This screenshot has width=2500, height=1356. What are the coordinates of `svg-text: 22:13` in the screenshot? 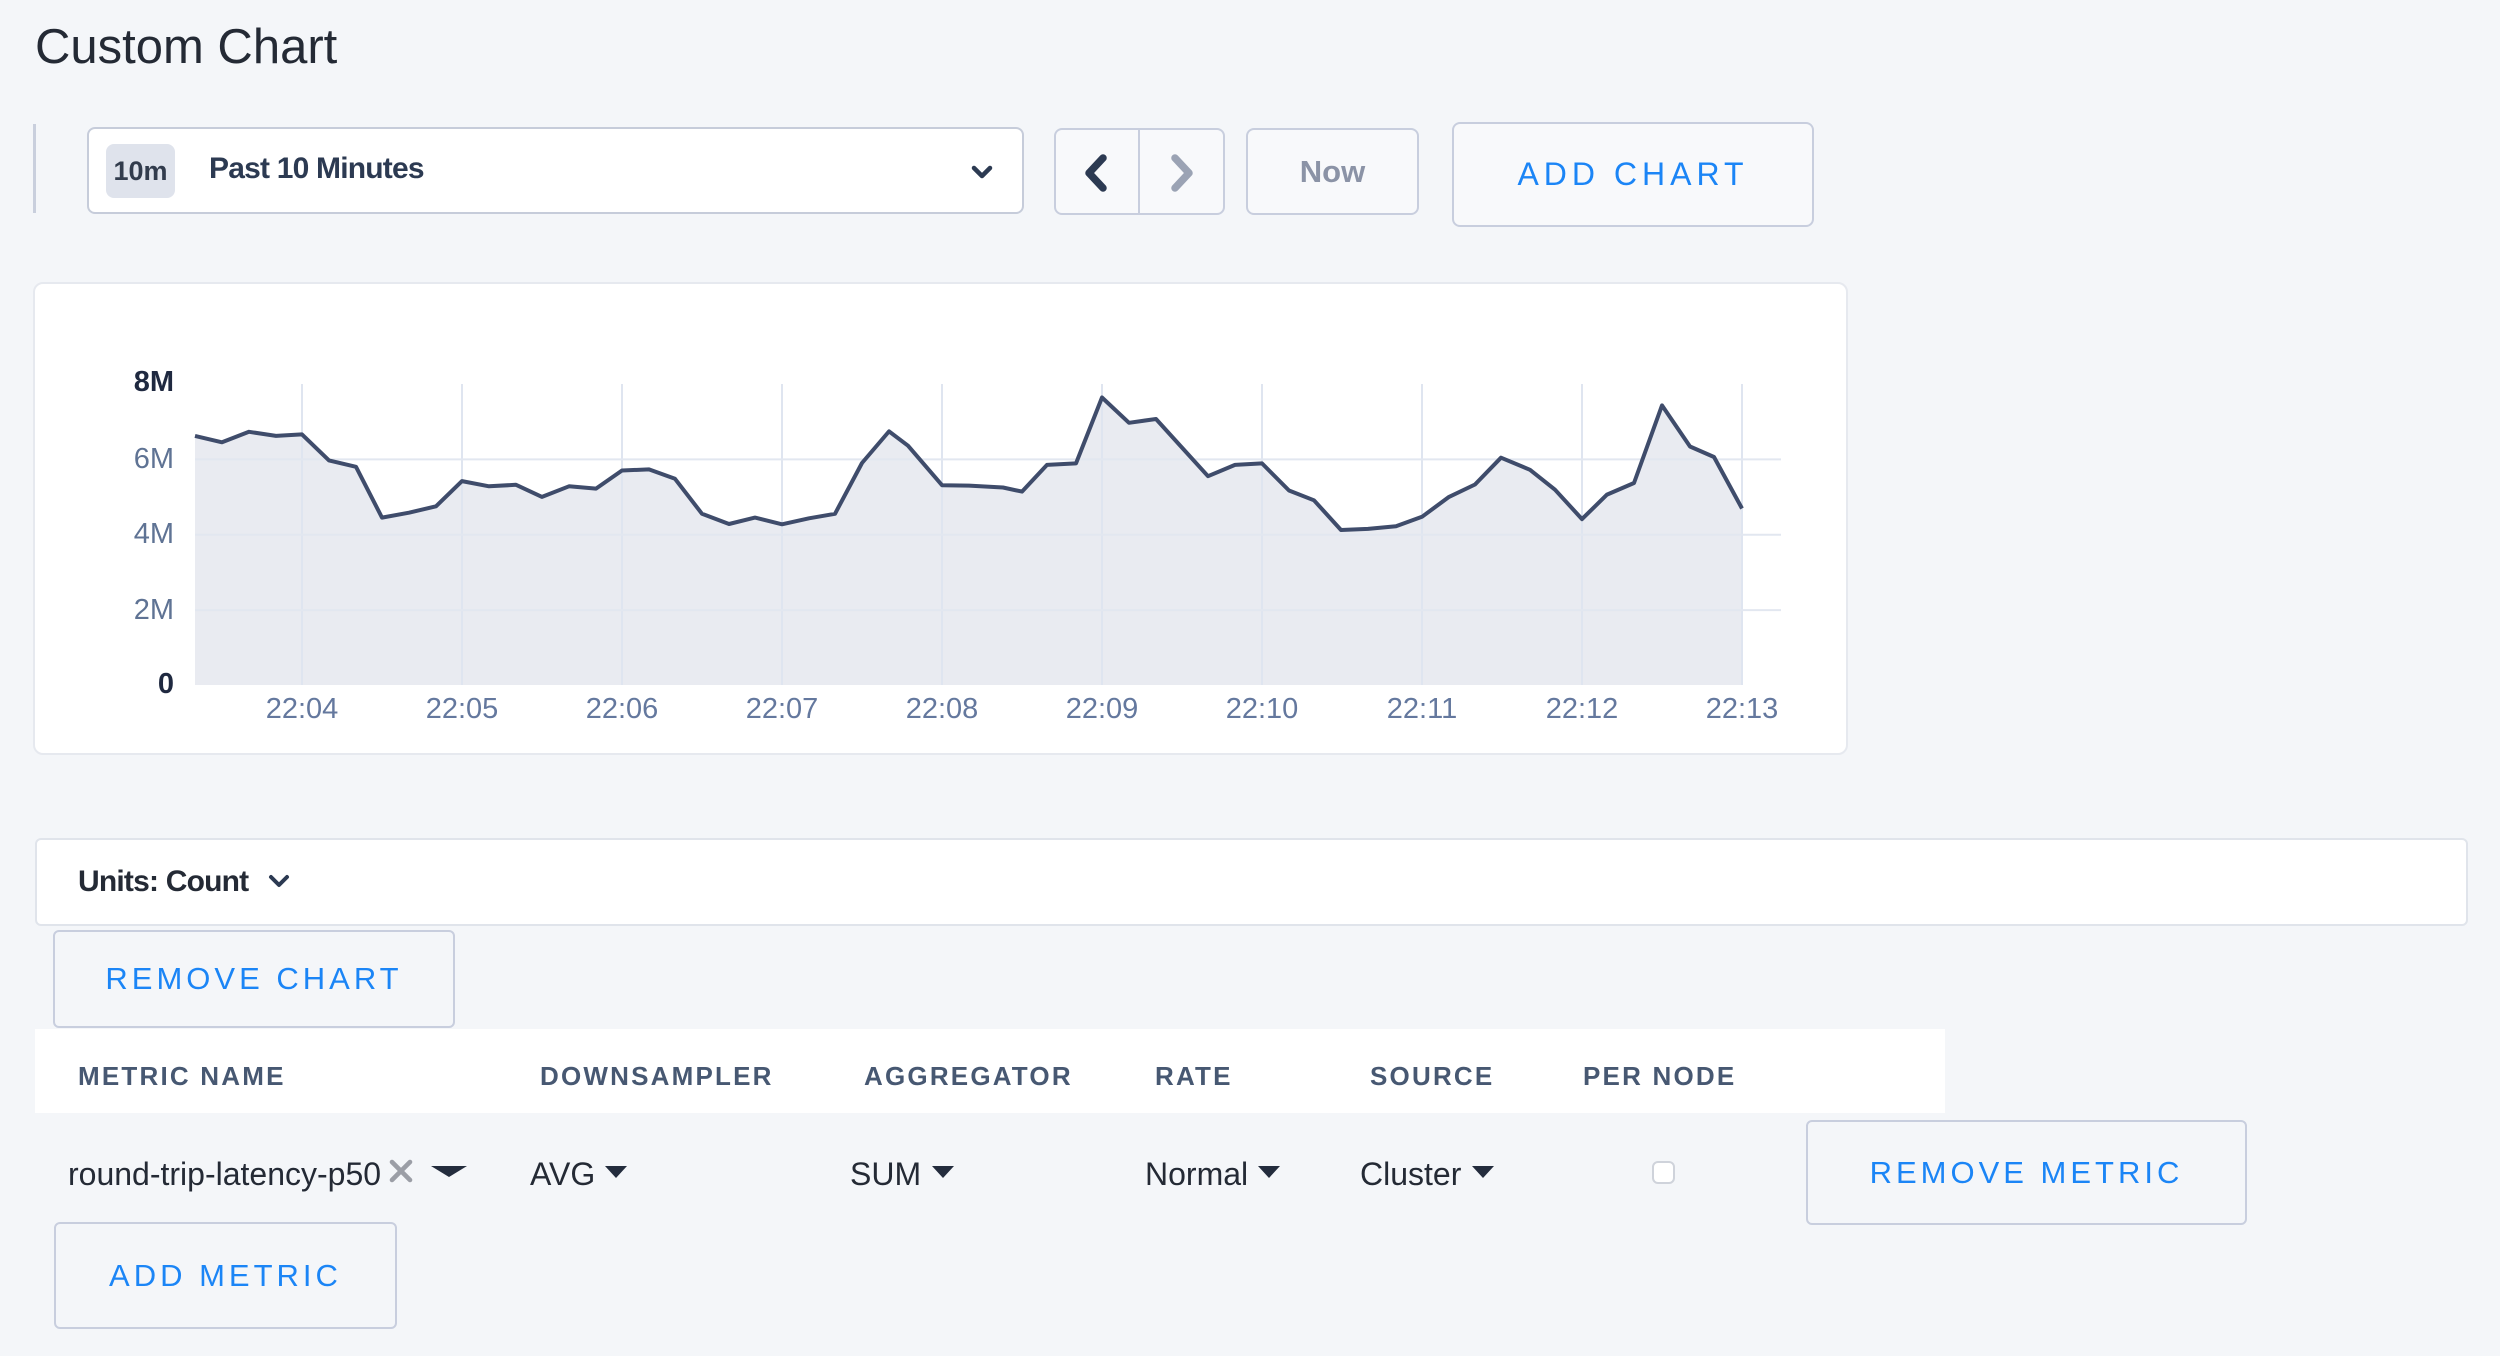 It's located at (1742, 709).